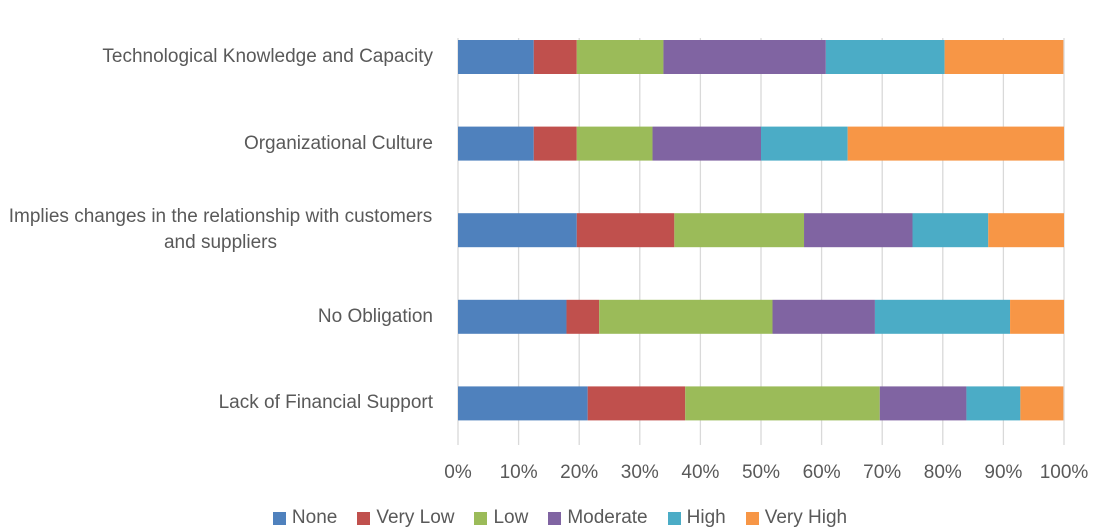 The height and width of the screenshot is (532, 1097). I want to click on category-text: Lack of Financial Support, so click(325, 403).